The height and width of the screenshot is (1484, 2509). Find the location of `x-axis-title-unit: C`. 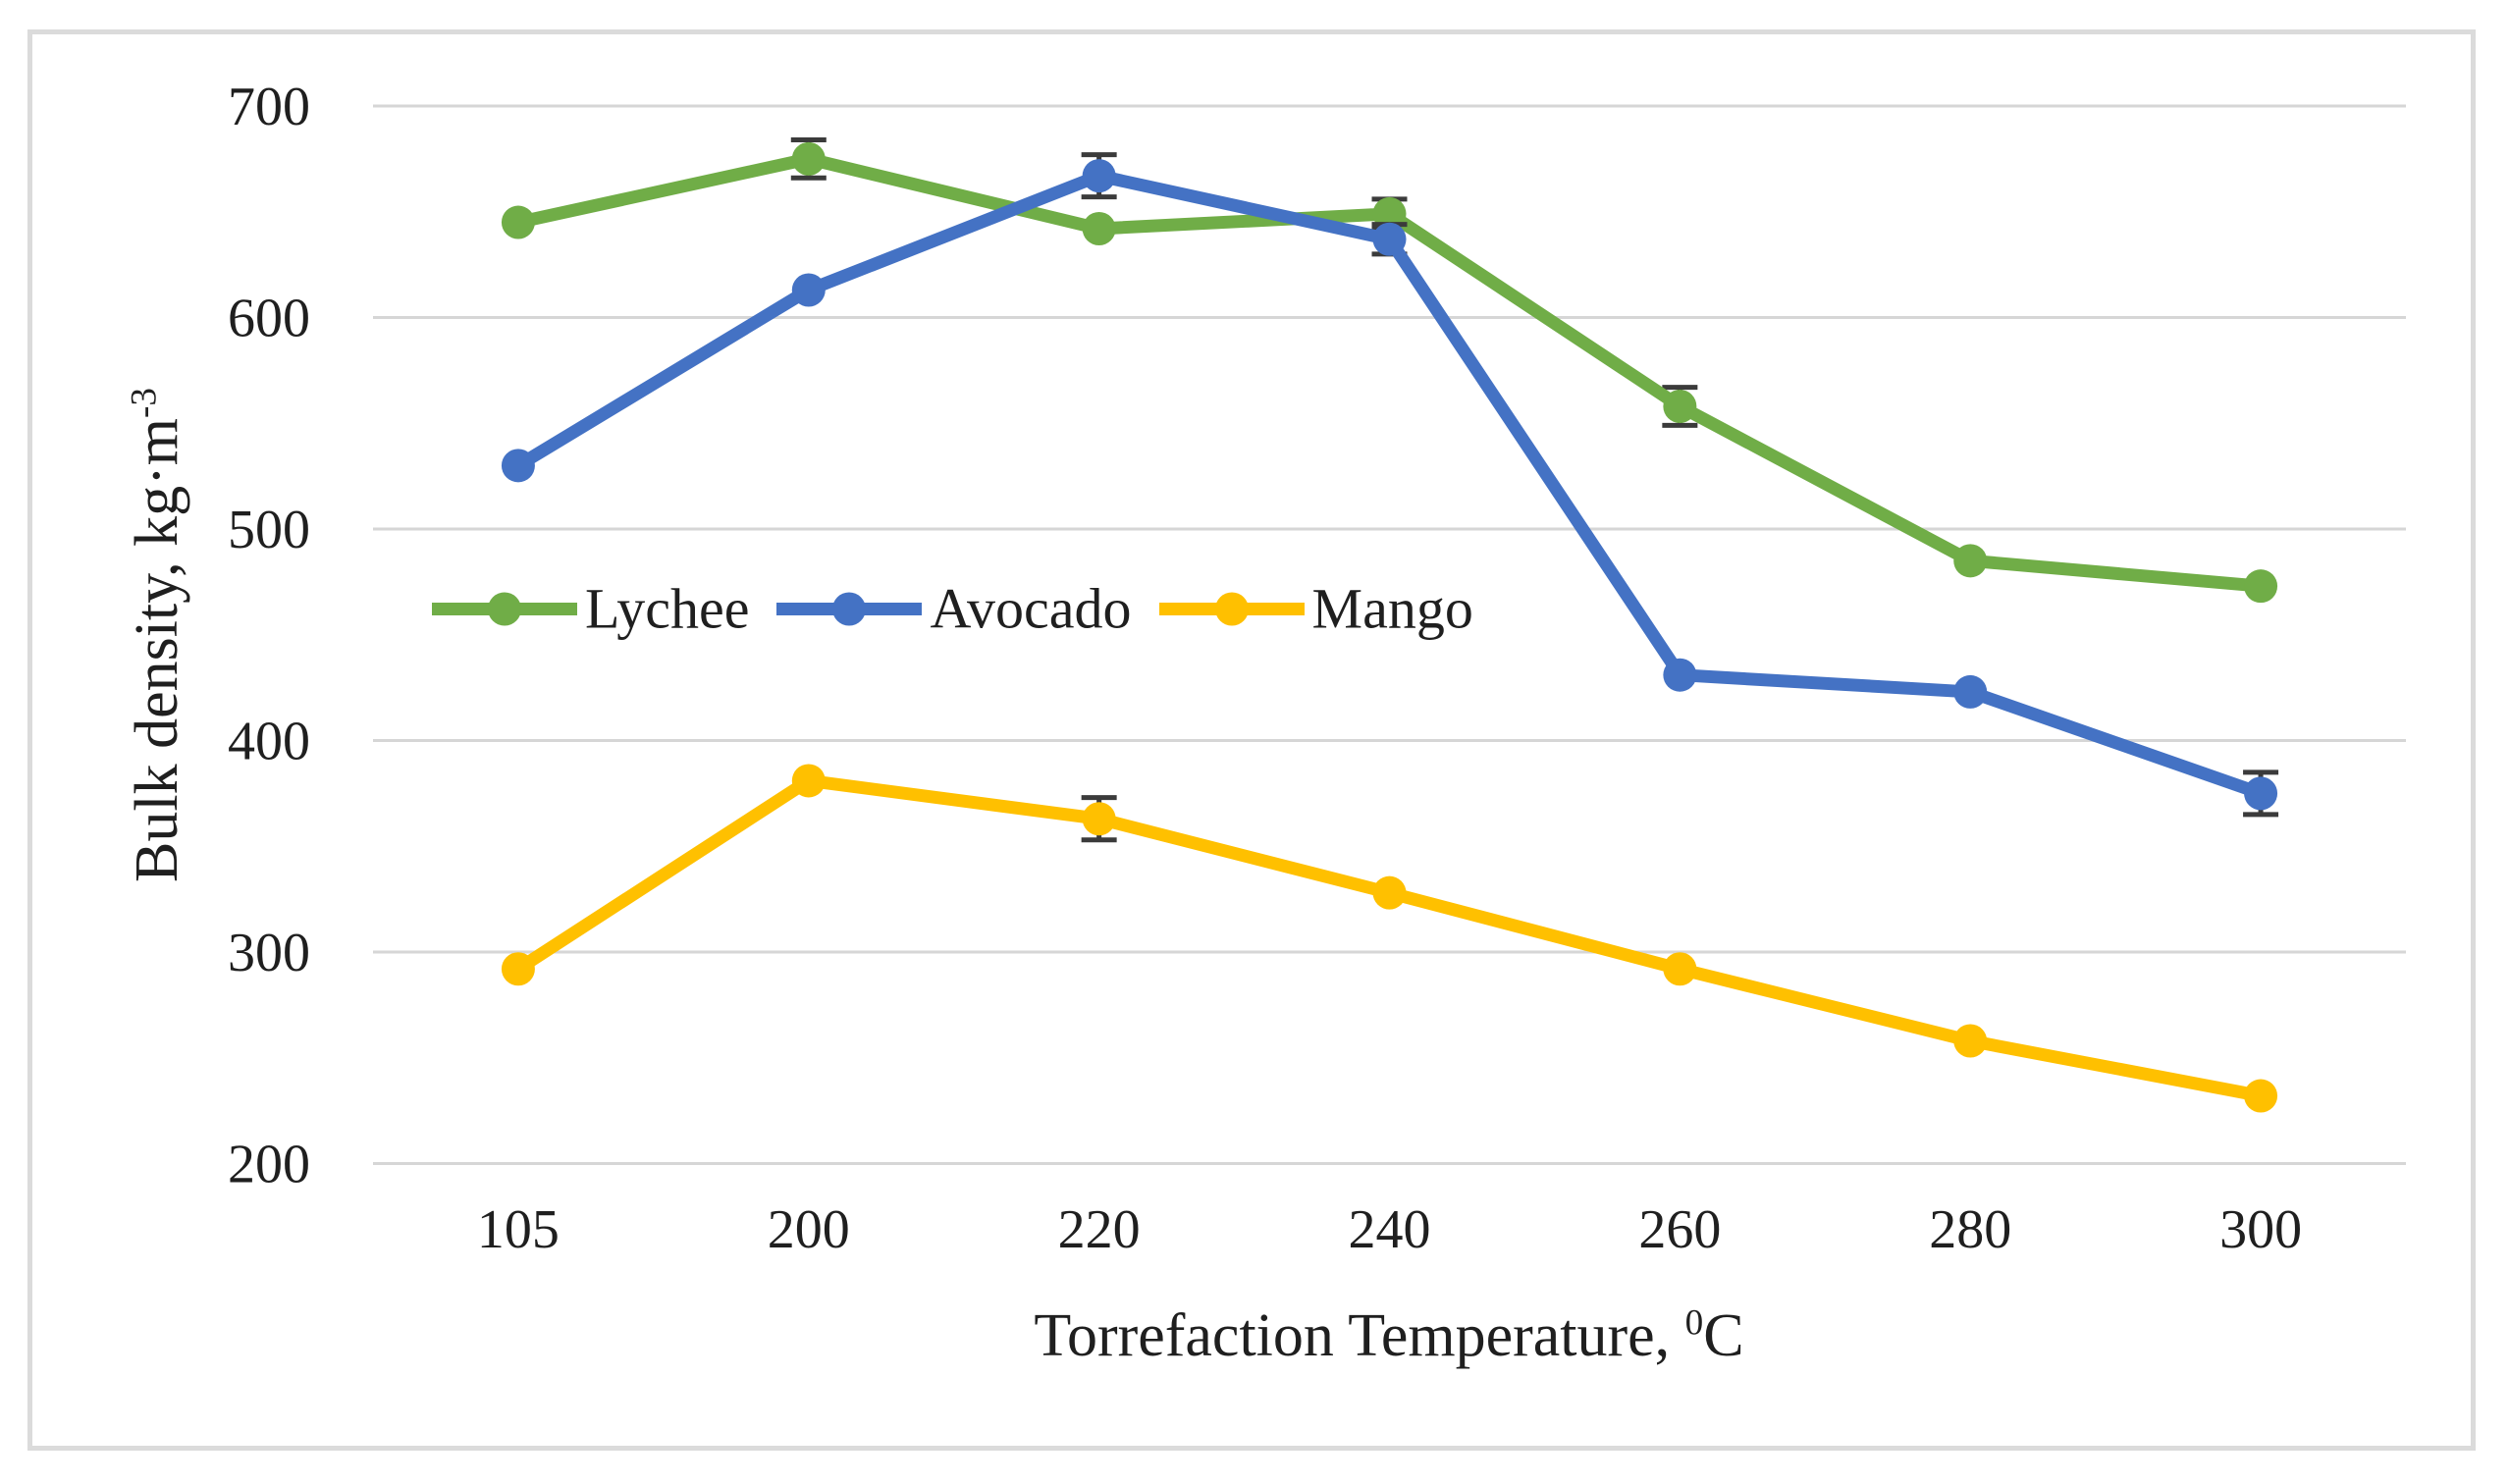

x-axis-title-unit: C is located at coordinates (1723, 1335).